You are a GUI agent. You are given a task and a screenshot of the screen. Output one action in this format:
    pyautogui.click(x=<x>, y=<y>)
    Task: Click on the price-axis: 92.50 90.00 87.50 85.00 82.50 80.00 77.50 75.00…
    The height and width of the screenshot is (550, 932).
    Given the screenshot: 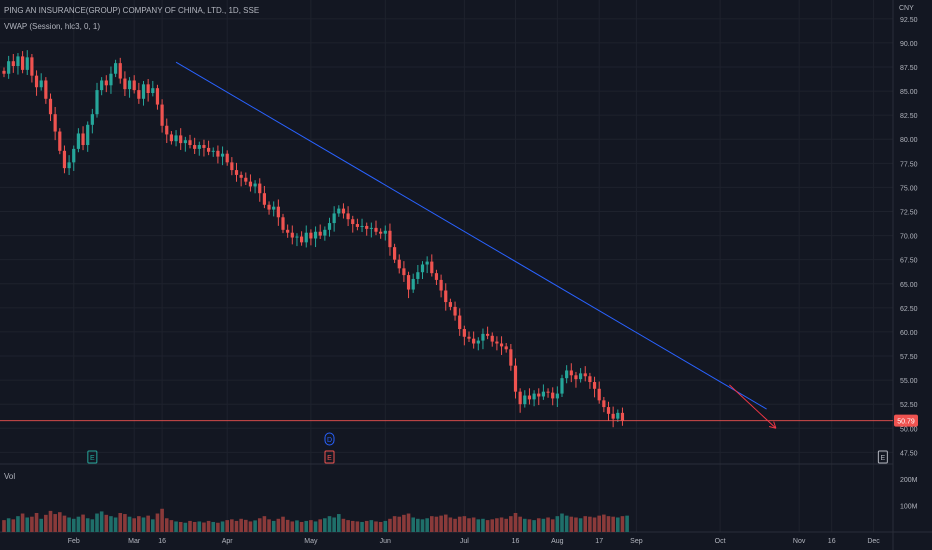 What is the action you would take?
    pyautogui.click(x=906, y=264)
    